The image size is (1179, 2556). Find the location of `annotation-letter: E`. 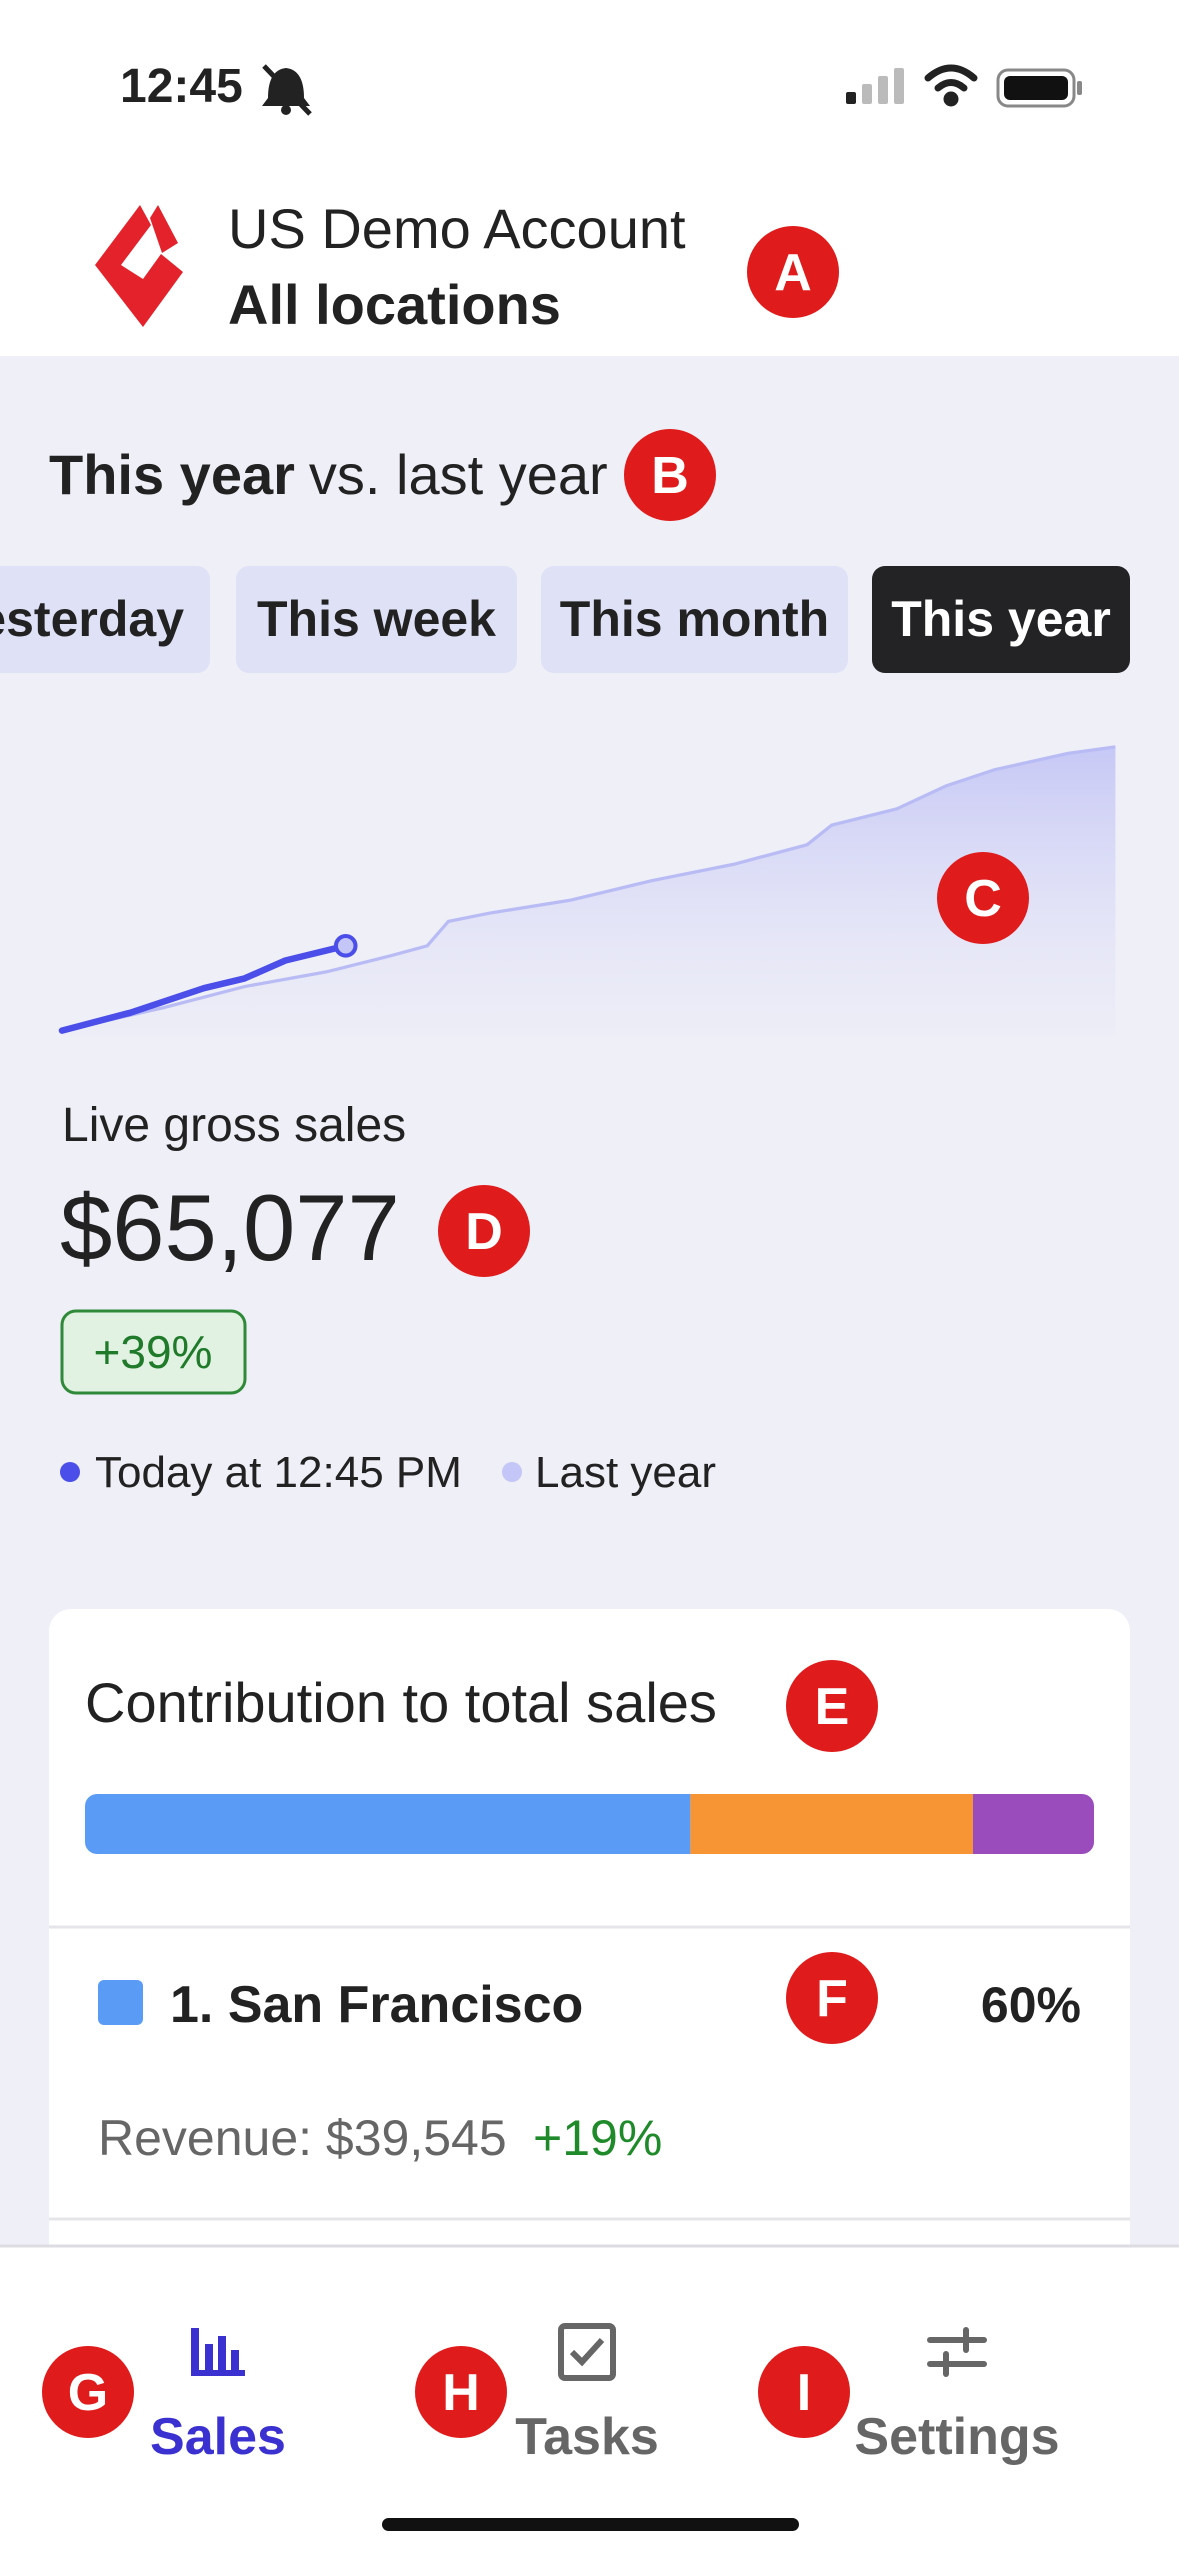

annotation-letter: E is located at coordinates (832, 1707).